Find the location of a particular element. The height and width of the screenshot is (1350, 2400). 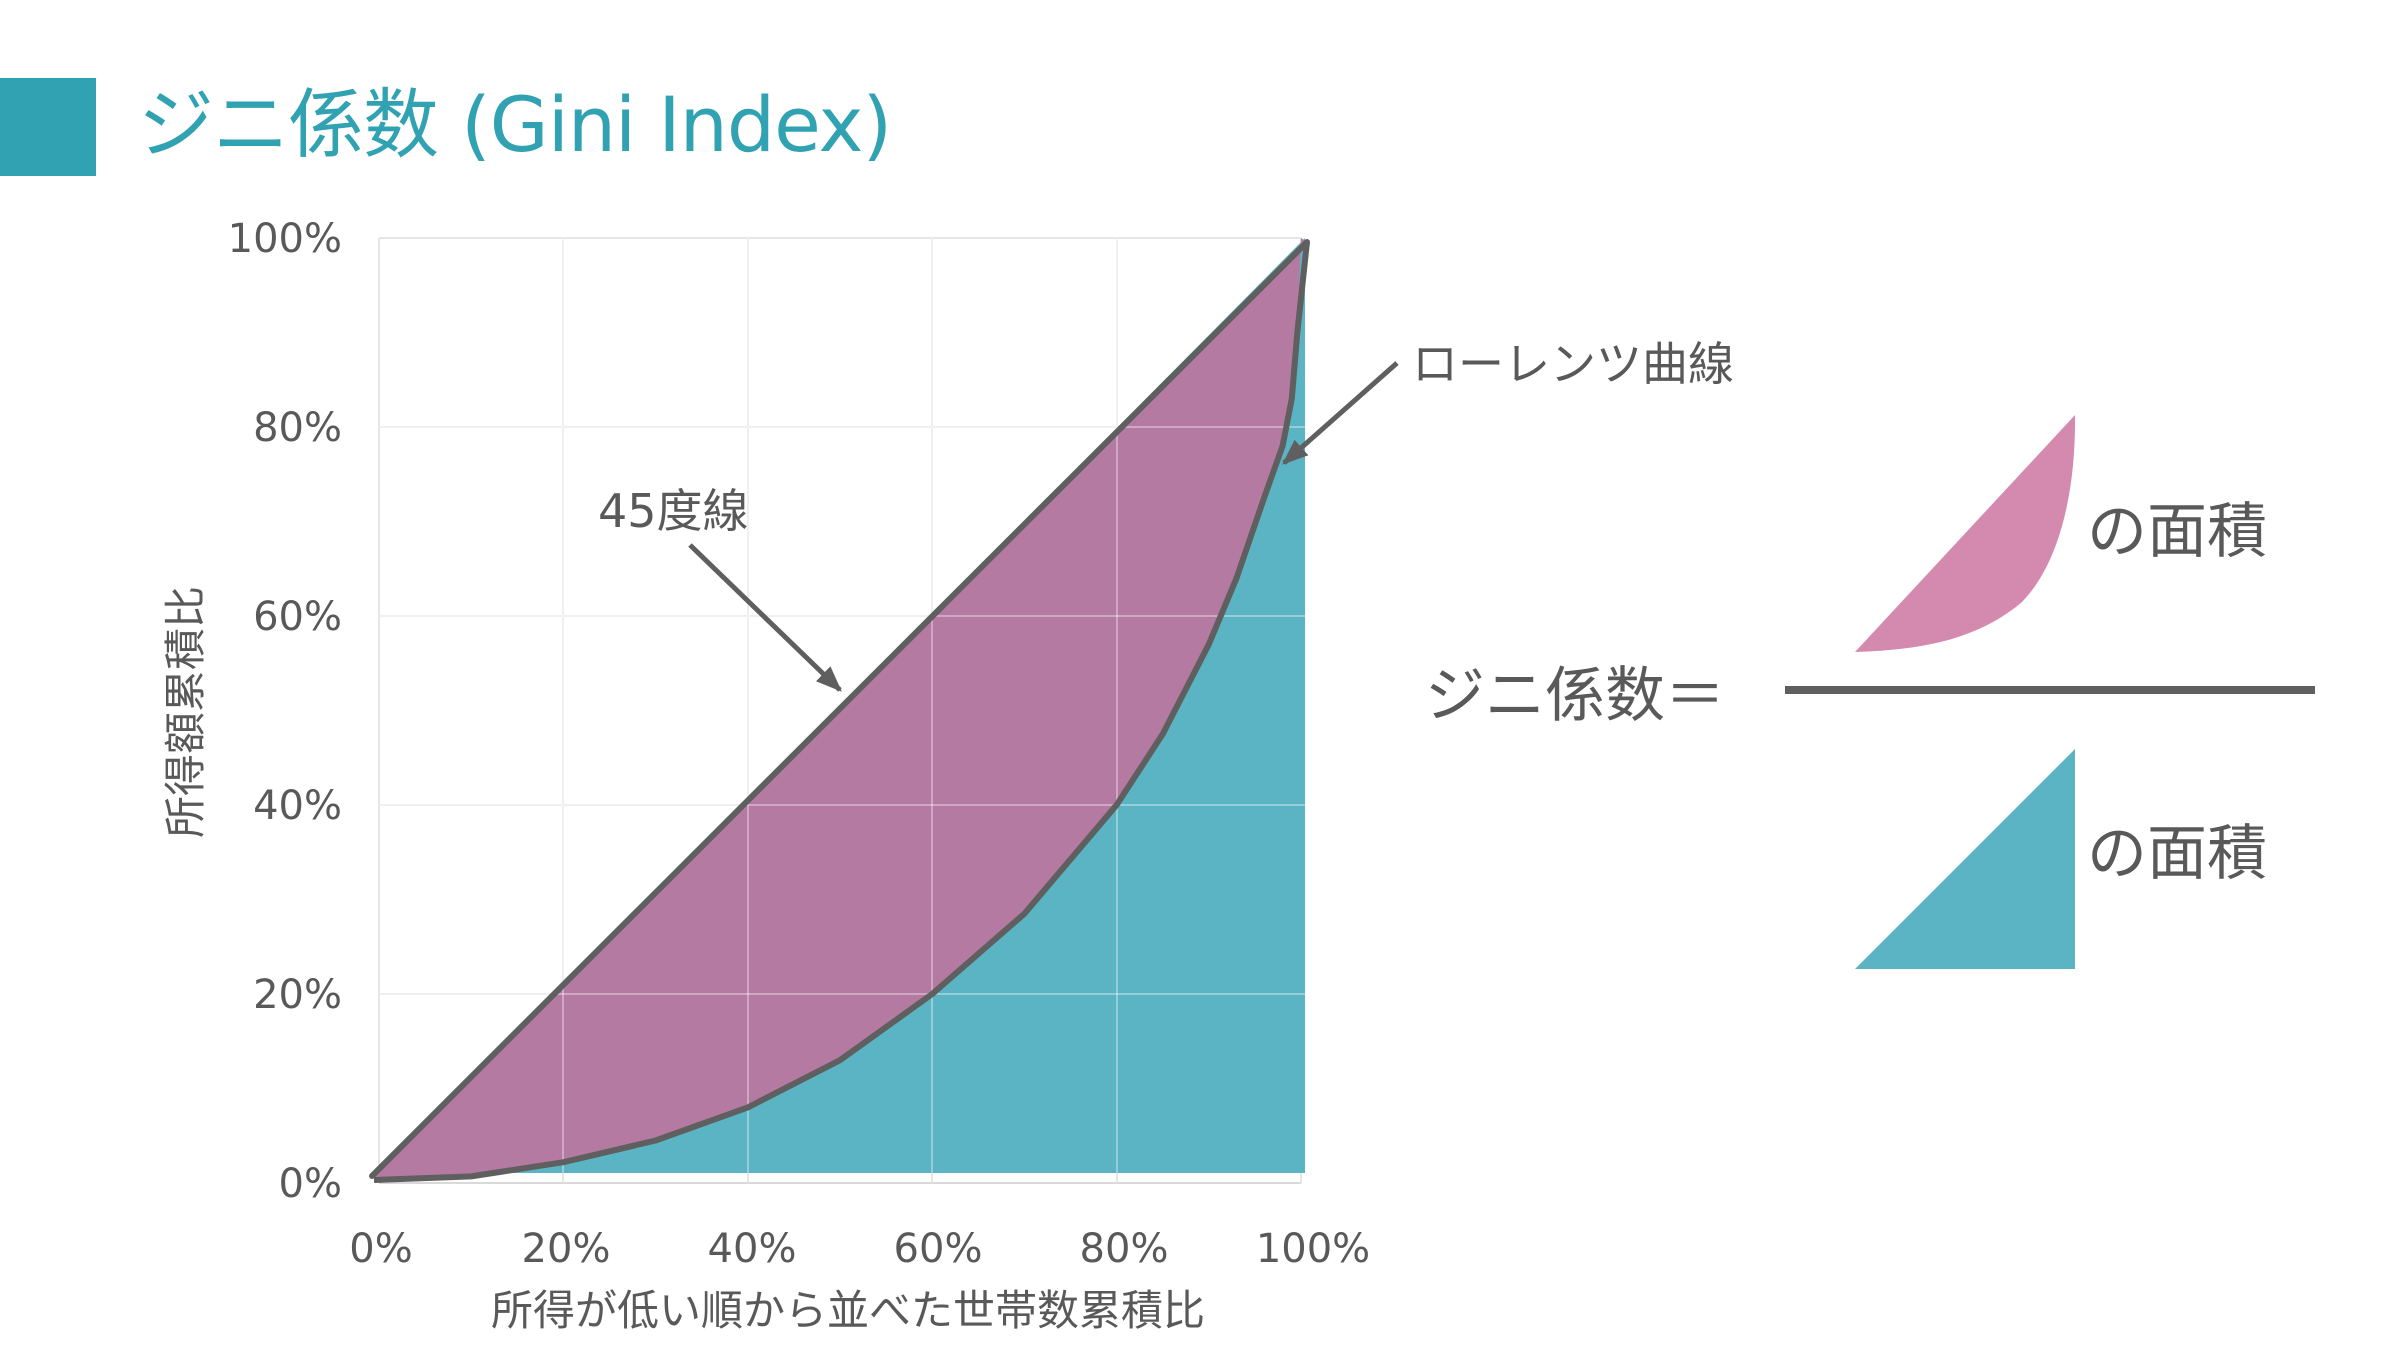

x-axis-label: 所得が低い順から並べた世帯数累積比 is located at coordinates (848, 1310).